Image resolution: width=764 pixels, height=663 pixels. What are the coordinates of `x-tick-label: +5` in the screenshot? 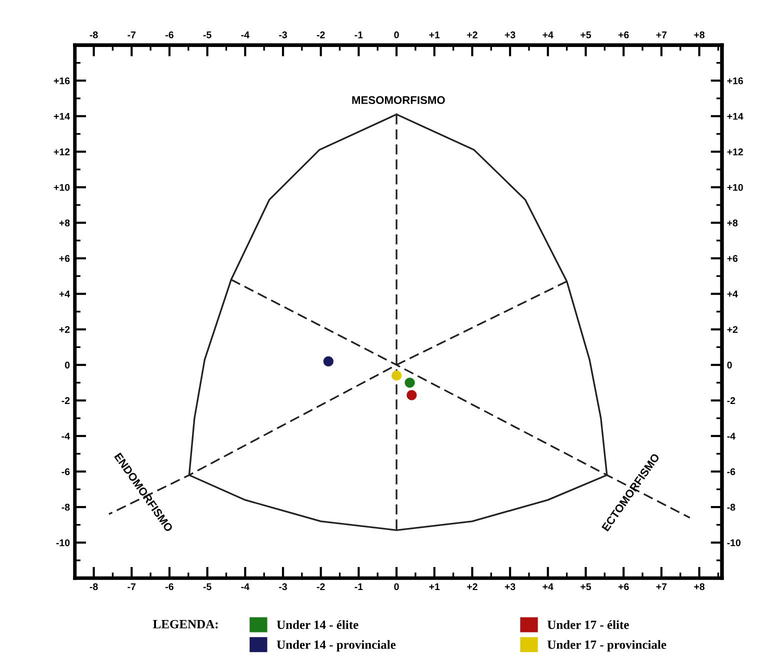 It's located at (586, 586).